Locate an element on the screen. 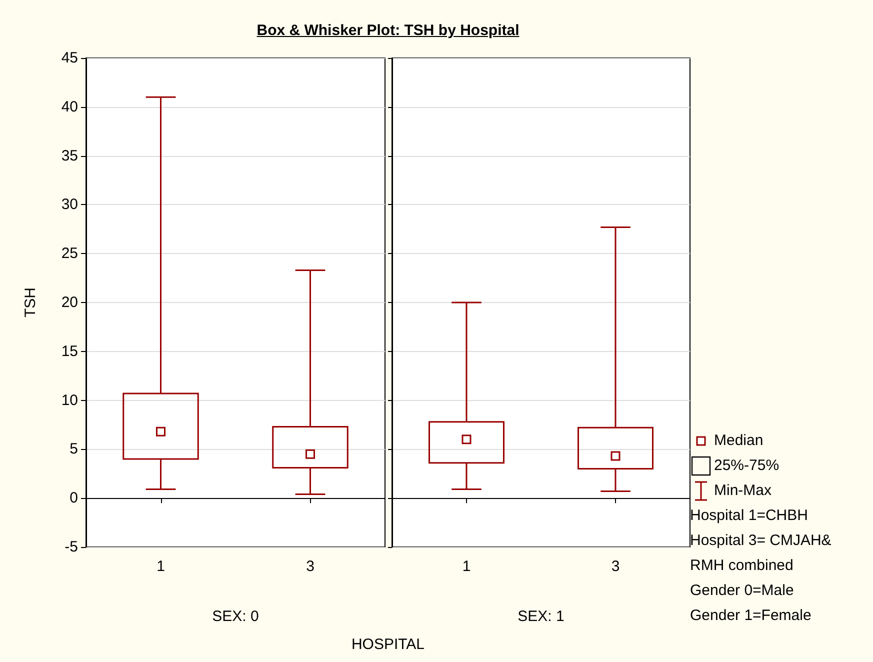 This screenshot has height=662, width=873. chart-title: Box & Whisker Plot: TSH by Hospital is located at coordinates (388, 30).